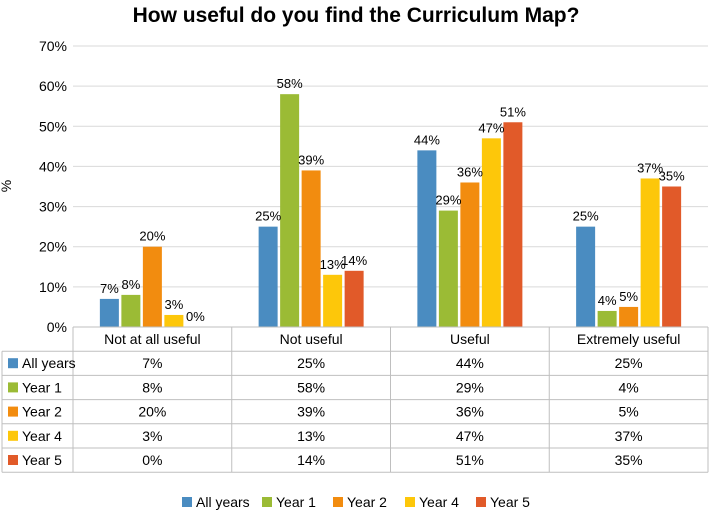 The image size is (709, 510). I want to click on table-cell: 35%, so click(629, 460).